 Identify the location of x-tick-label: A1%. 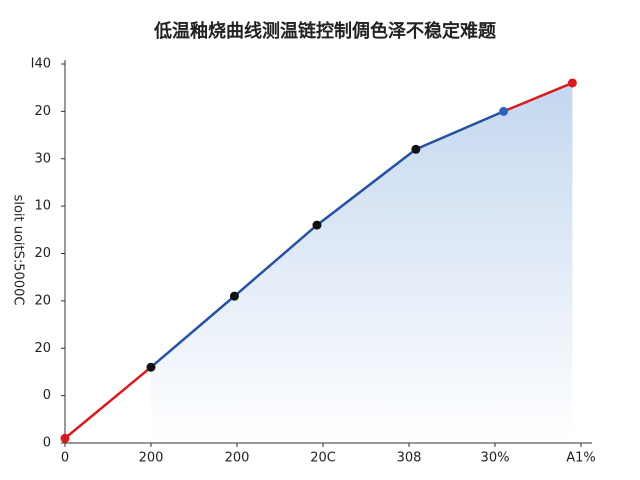
(581, 458).